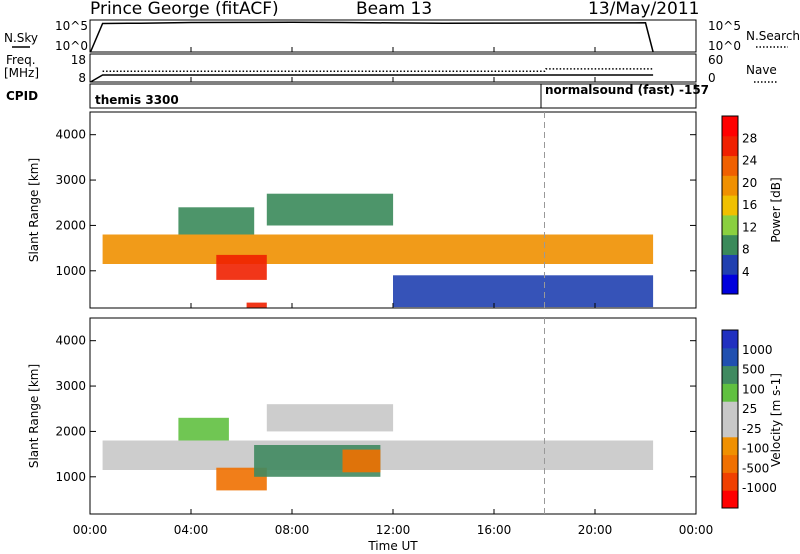  I want to click on freq-left-tick-top: 18, so click(78, 60).